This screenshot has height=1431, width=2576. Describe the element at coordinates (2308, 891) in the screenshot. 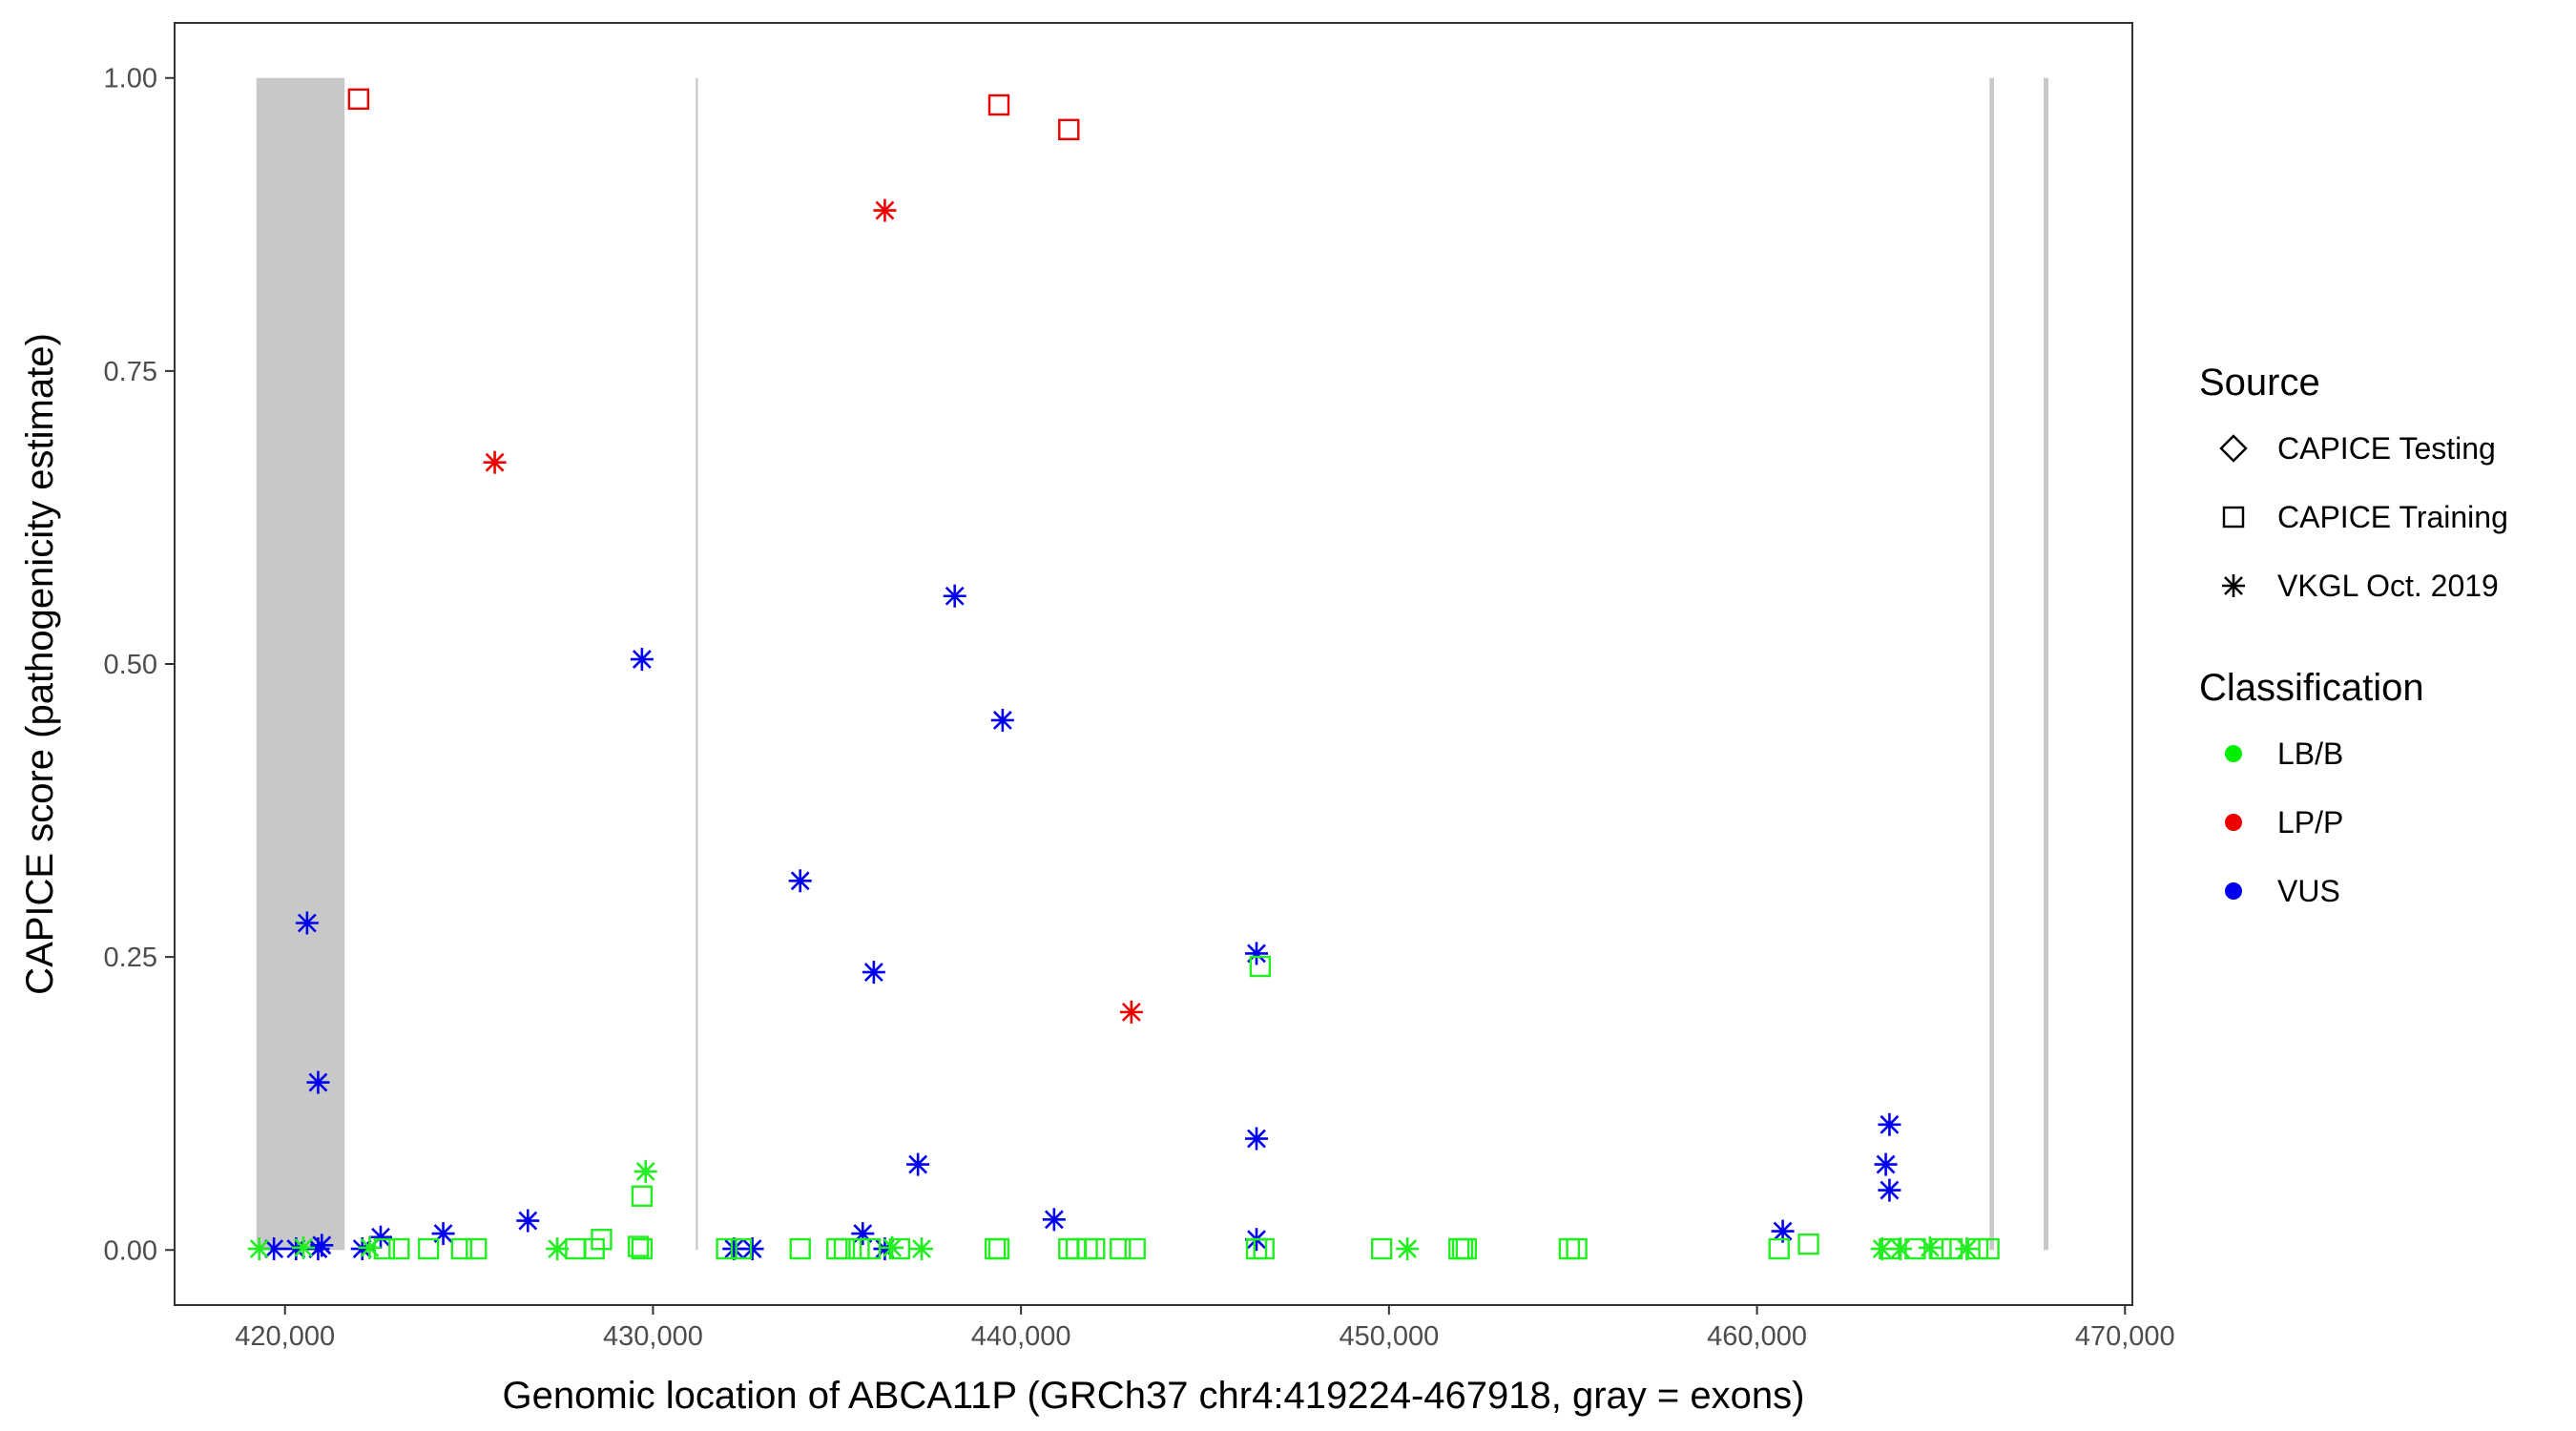

I see `legend-label-2-3: VUS` at that location.